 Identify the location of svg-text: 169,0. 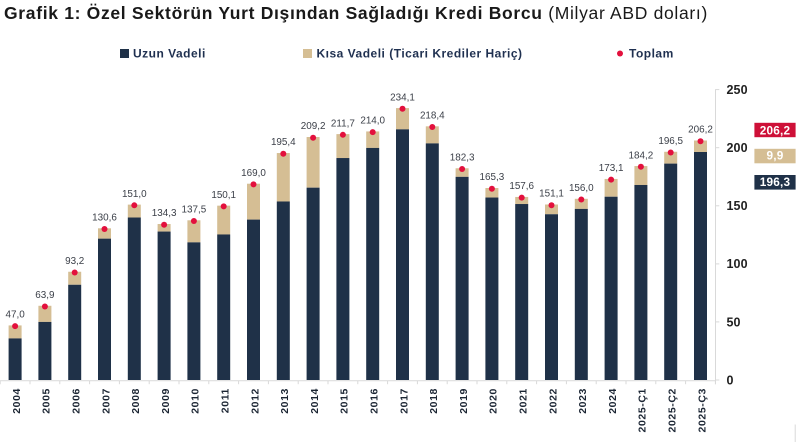
(253, 173).